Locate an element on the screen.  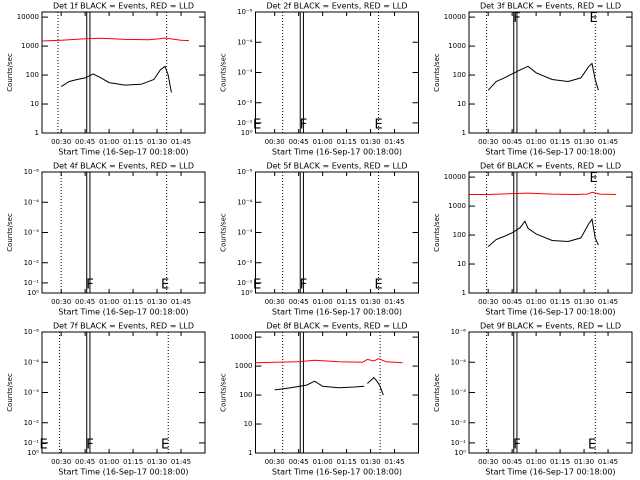
panel-title: Det 2f BLACK = Events, RED = LLD is located at coordinates (336, 6).